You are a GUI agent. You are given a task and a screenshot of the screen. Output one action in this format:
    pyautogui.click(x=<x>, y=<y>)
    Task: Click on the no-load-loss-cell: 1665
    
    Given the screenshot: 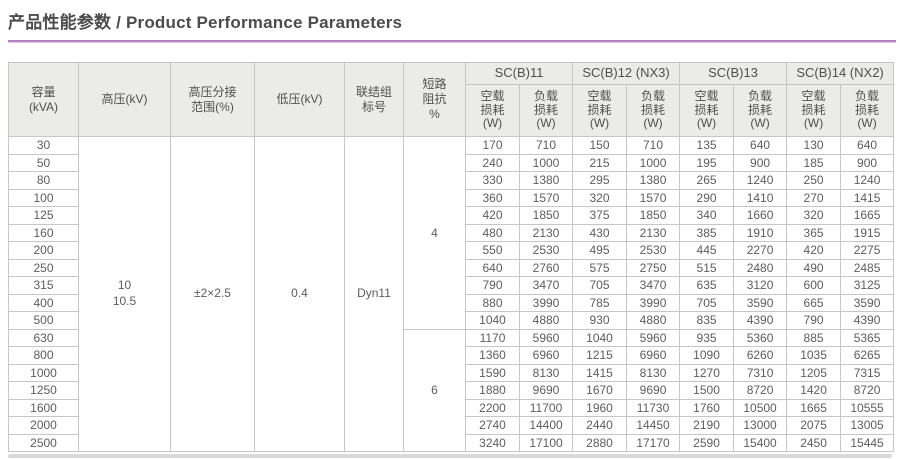 What is the action you would take?
    pyautogui.click(x=814, y=407)
    